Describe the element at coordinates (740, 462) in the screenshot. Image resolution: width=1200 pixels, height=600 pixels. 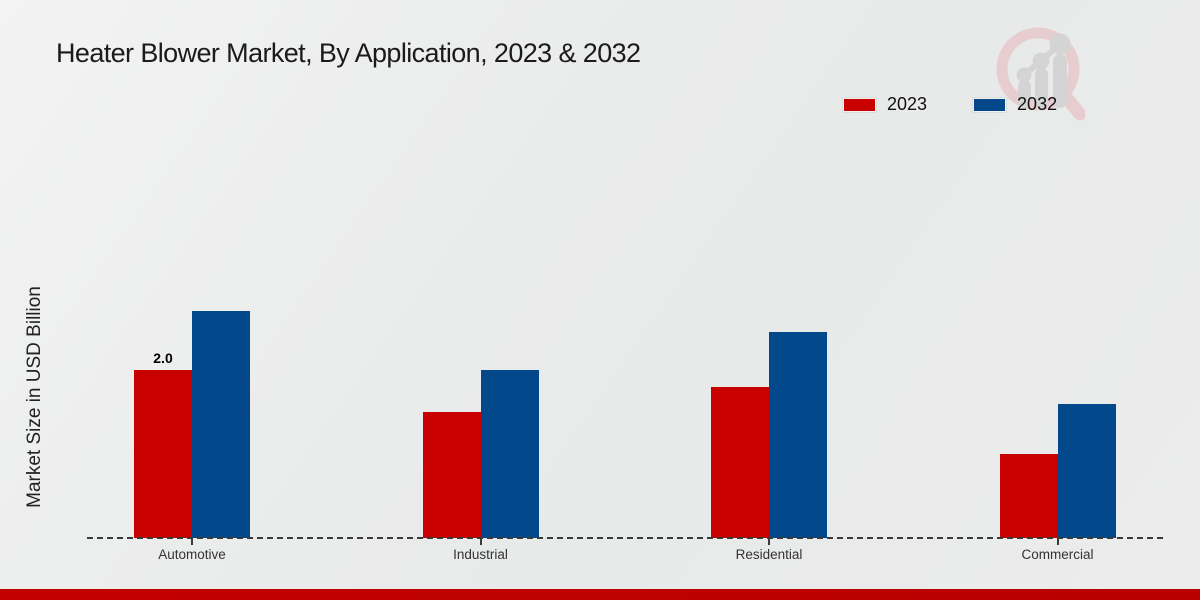
I see `bar-residential-2023` at that location.